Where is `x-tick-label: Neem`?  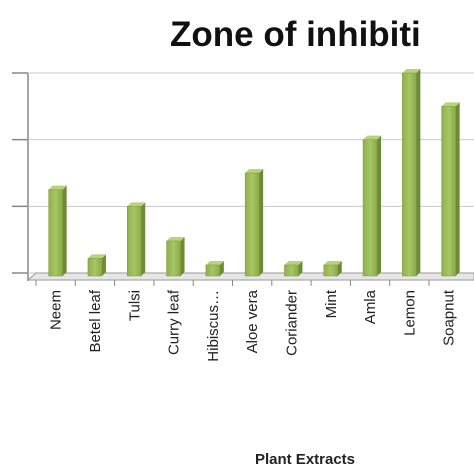
x-tick-label: Neem is located at coordinates (56, 310).